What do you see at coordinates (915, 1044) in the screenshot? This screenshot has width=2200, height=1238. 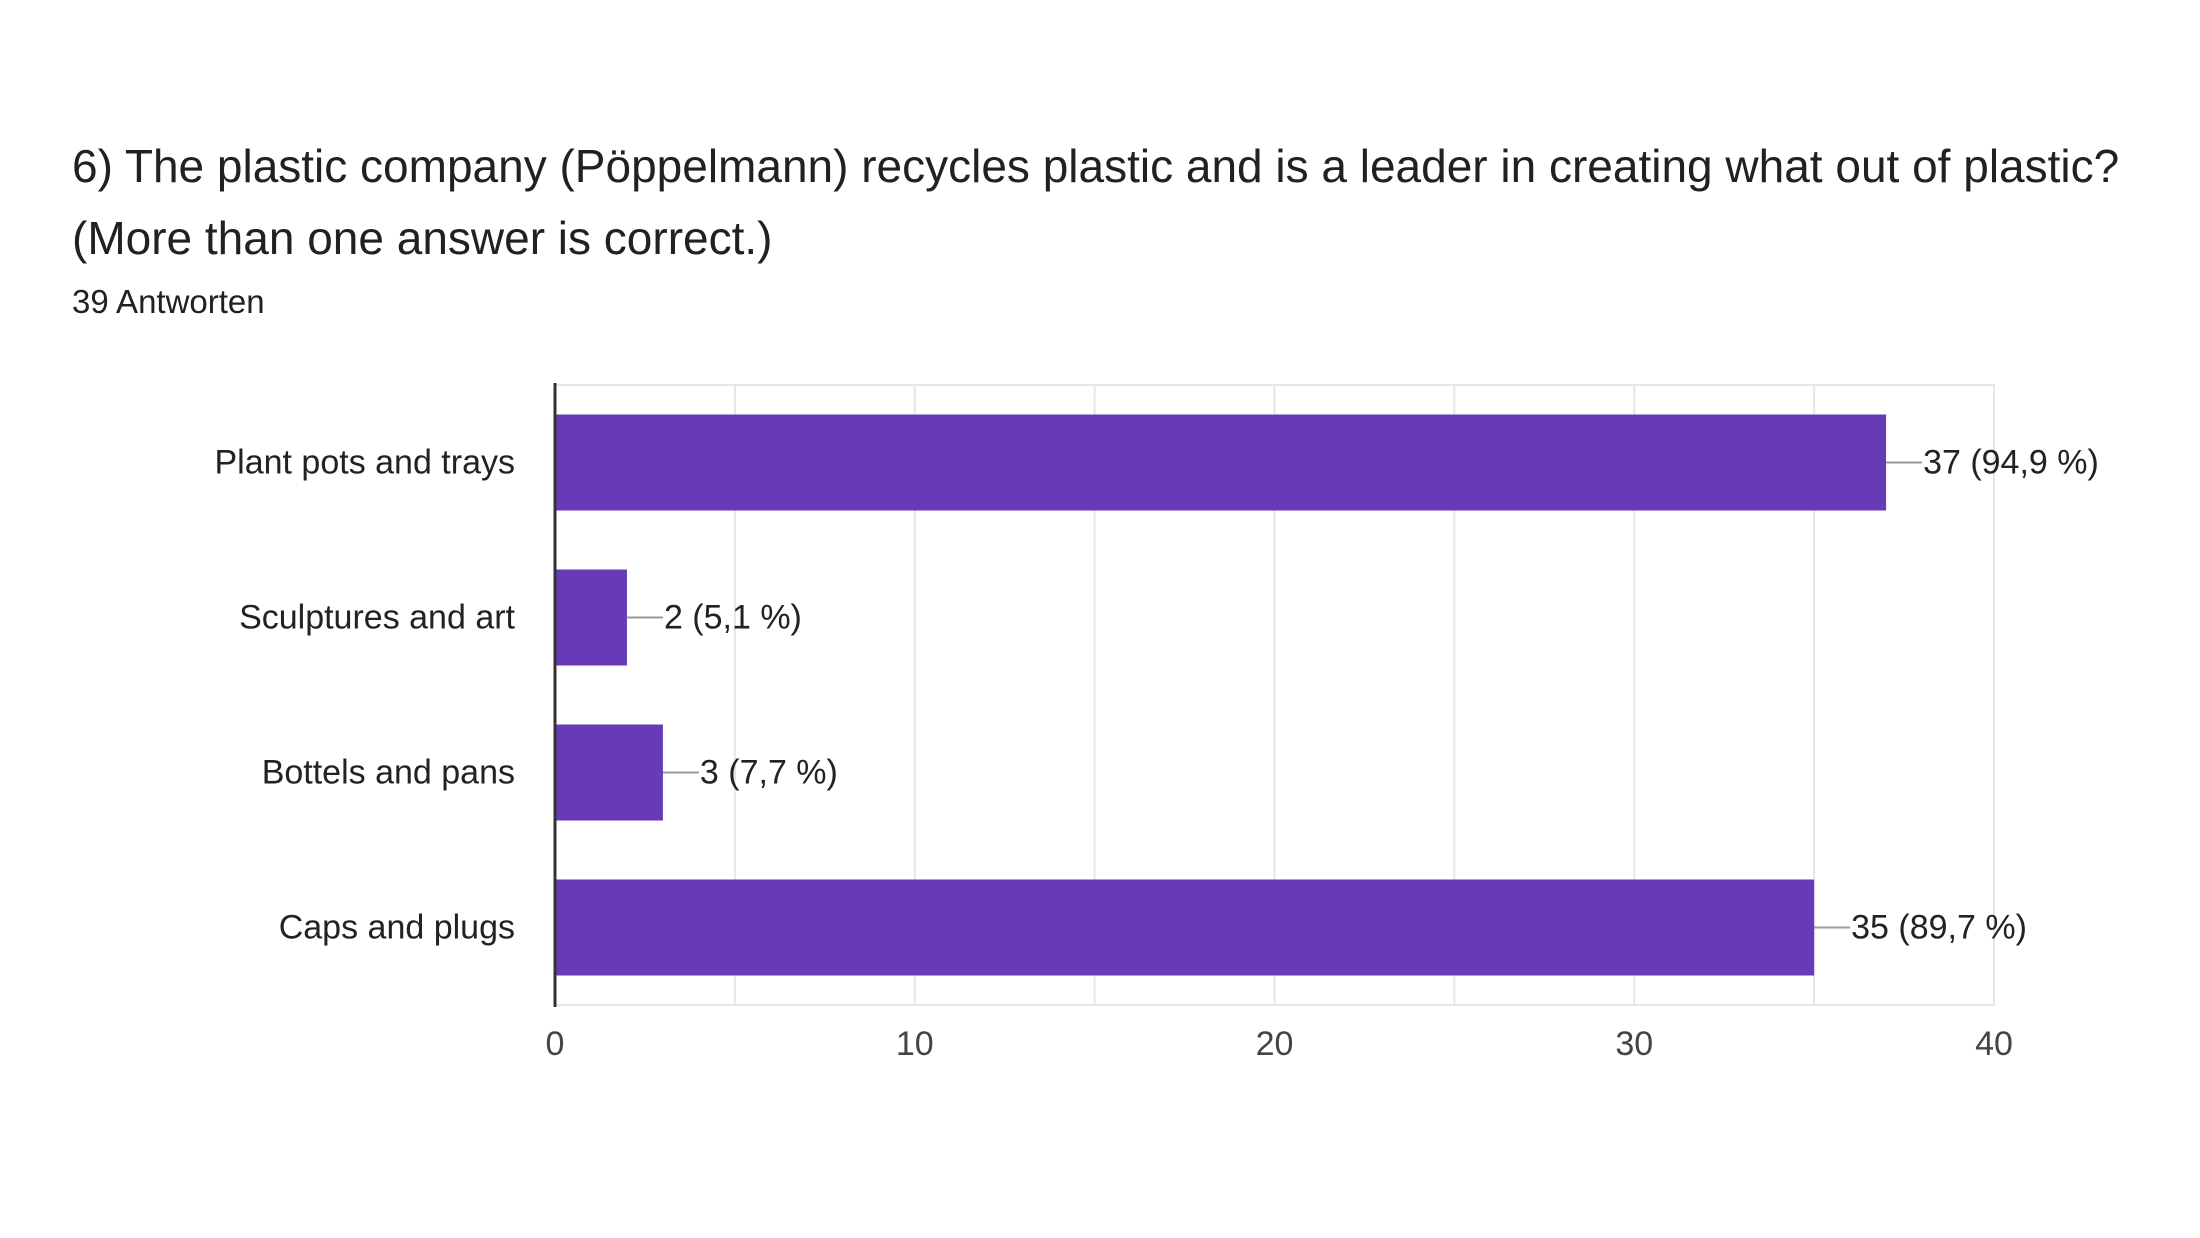 I see `x-tick-label: 10` at bounding box center [915, 1044].